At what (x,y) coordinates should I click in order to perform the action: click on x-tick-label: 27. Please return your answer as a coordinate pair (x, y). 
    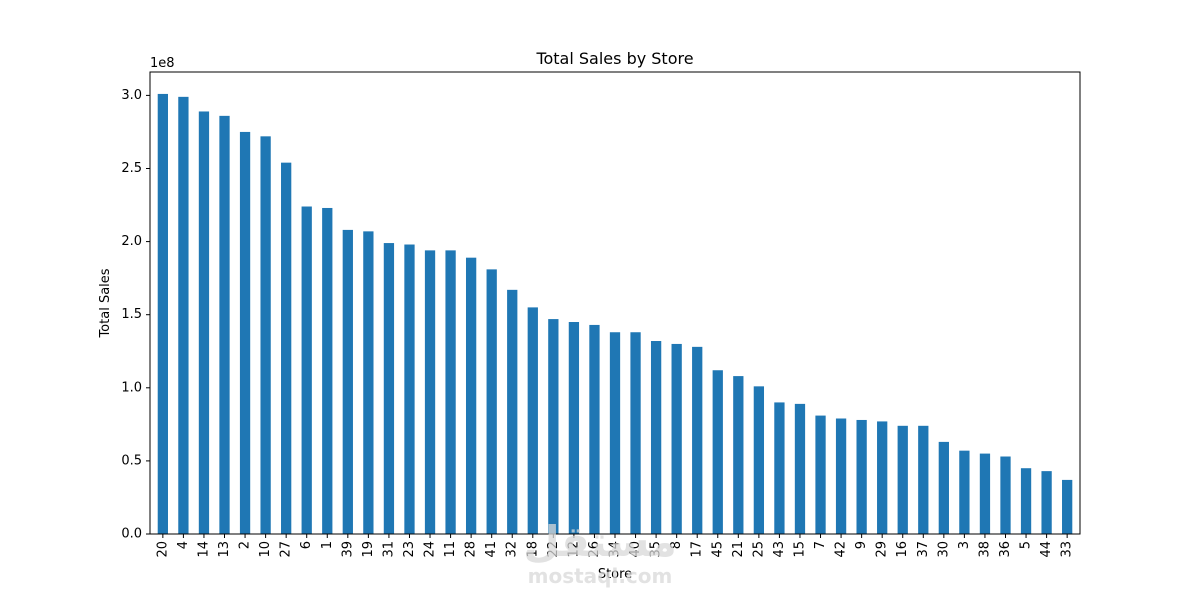
    Looking at the image, I should click on (286, 549).